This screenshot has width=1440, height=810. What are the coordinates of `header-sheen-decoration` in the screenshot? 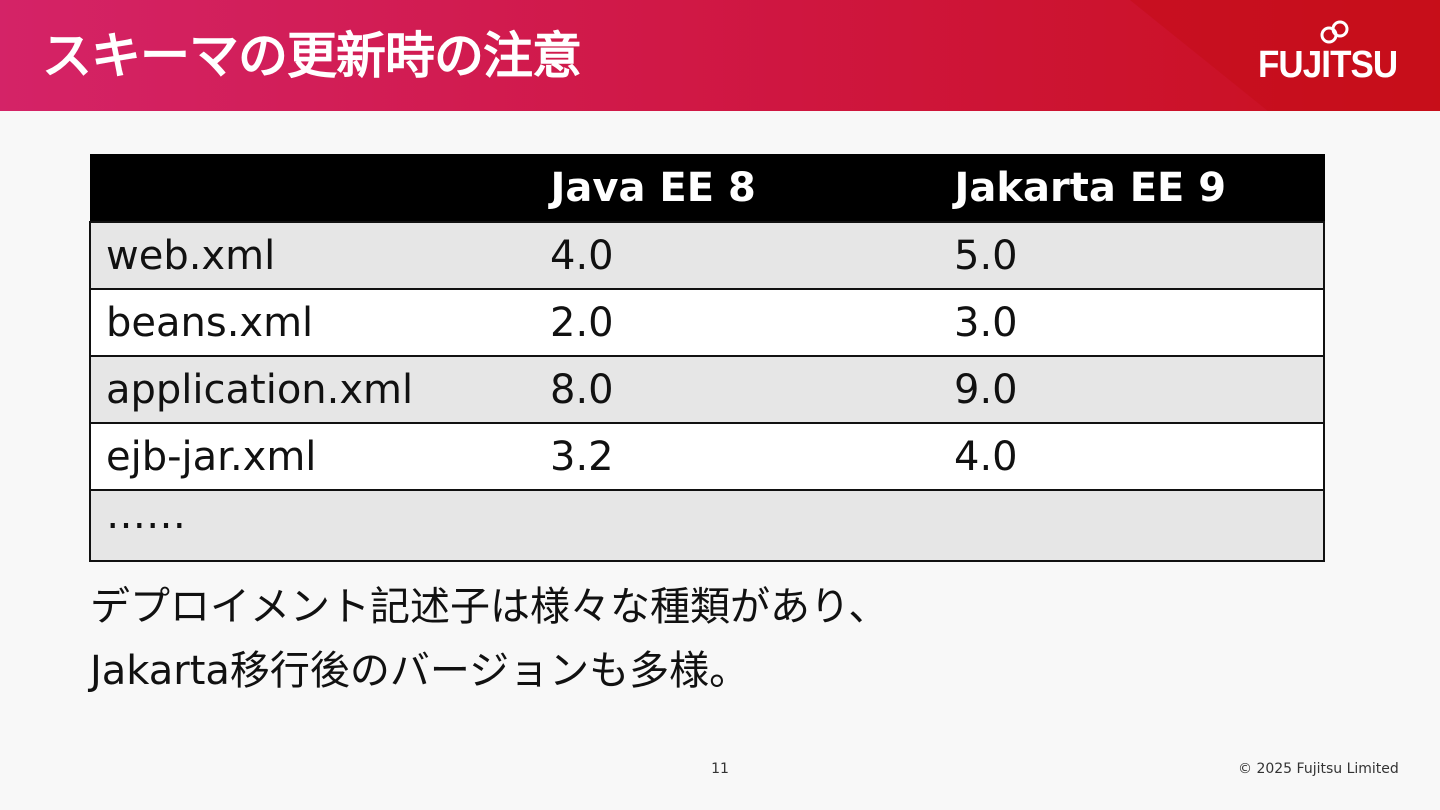 It's located at (1285, 55).